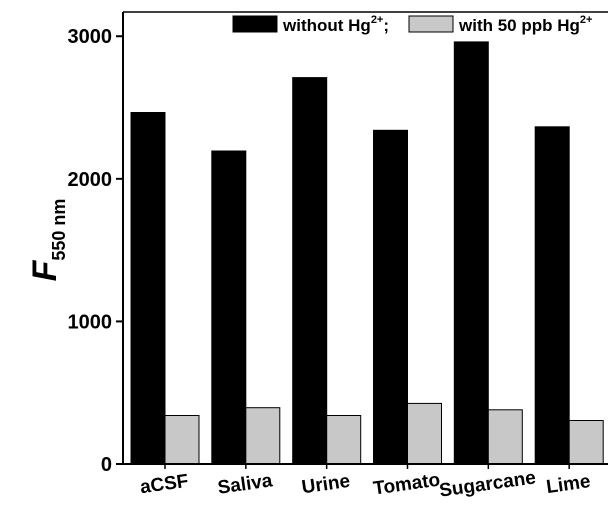  Describe the element at coordinates (90, 180) in the screenshot. I see `y-tick-label: 2000` at that location.